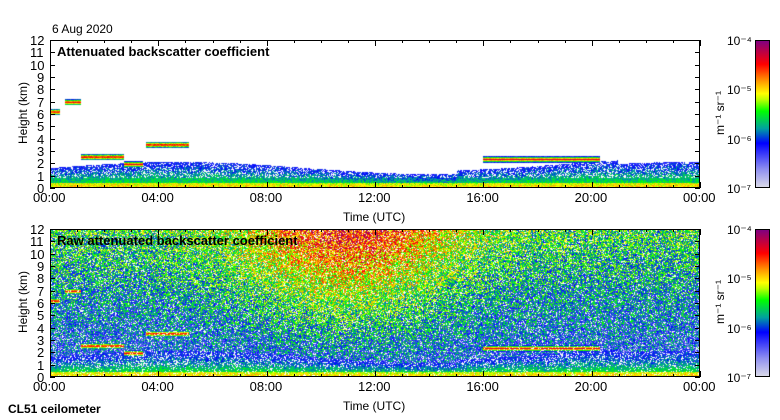 The width and height of the screenshot is (780, 420). Describe the element at coordinates (739, 230) in the screenshot. I see `colorbar-tick-label: 10⁻⁴` at that location.